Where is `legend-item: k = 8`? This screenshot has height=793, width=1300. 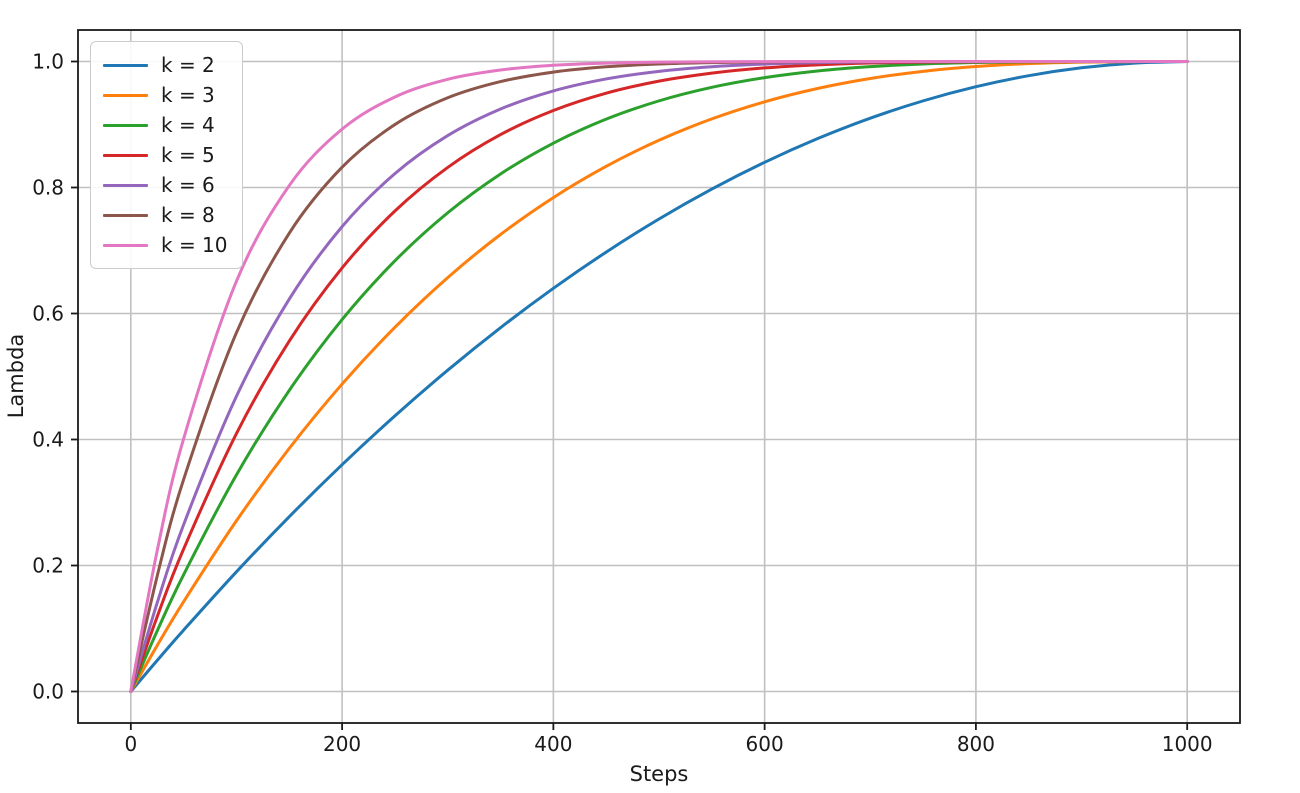
legend-item: k = 8 is located at coordinates (165, 215).